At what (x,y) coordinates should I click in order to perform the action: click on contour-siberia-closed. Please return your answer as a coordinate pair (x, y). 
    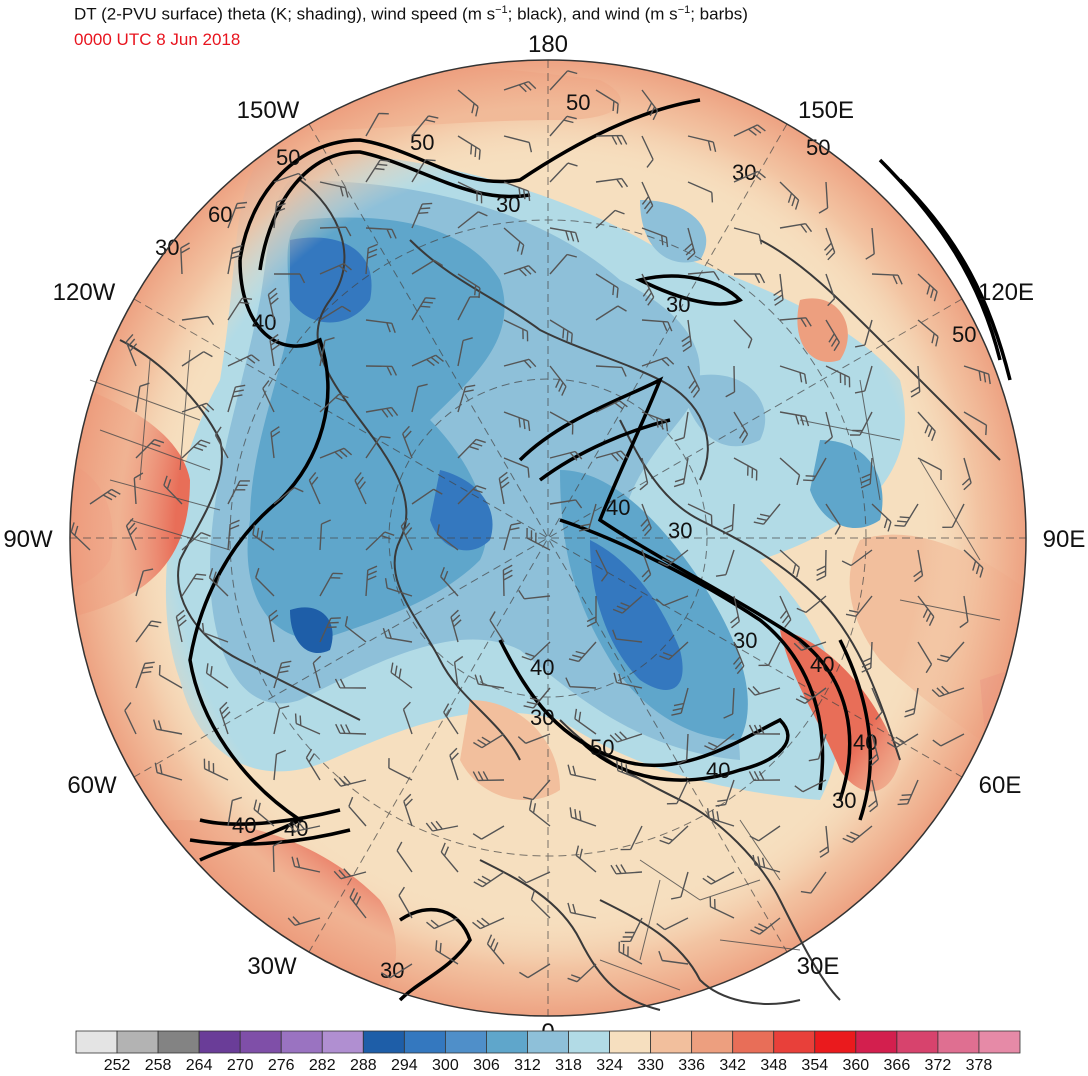
    Looking at the image, I should click on (688, 290).